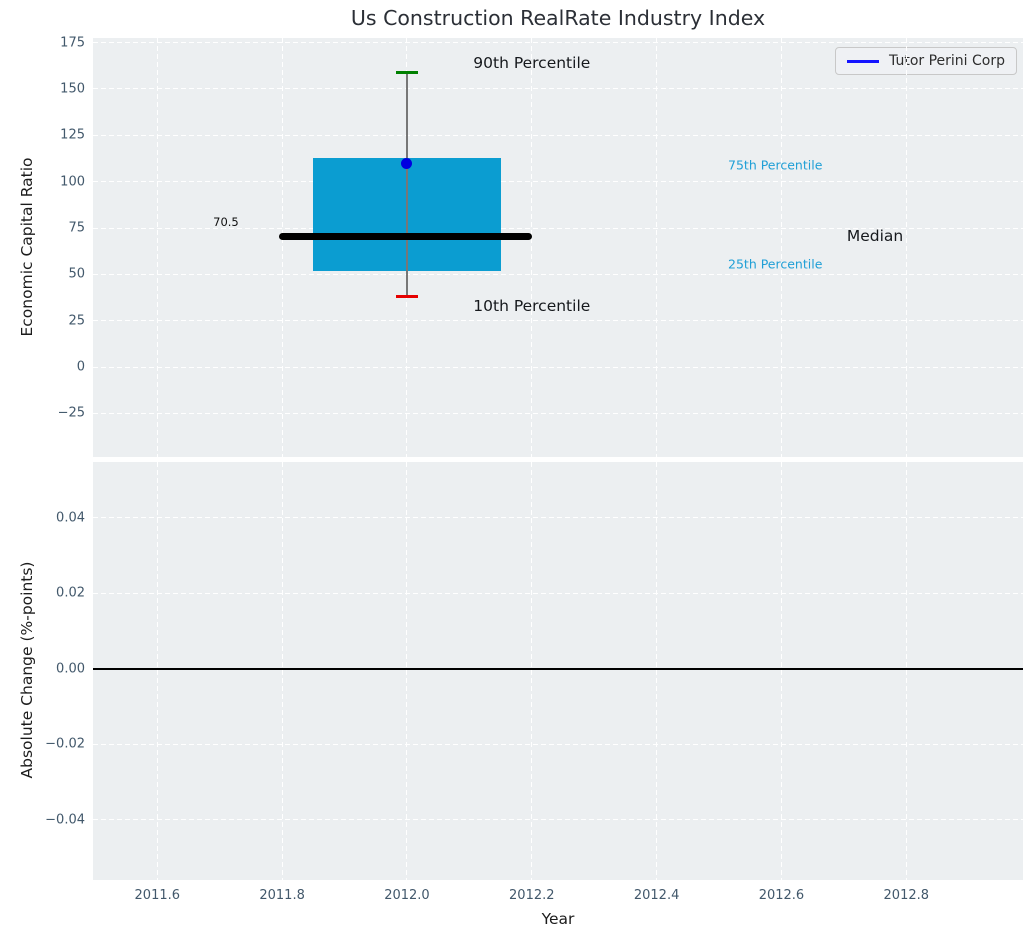 The image size is (1034, 942). What do you see at coordinates (72, 182) in the screenshot?
I see `y-tick-label: 100` at bounding box center [72, 182].